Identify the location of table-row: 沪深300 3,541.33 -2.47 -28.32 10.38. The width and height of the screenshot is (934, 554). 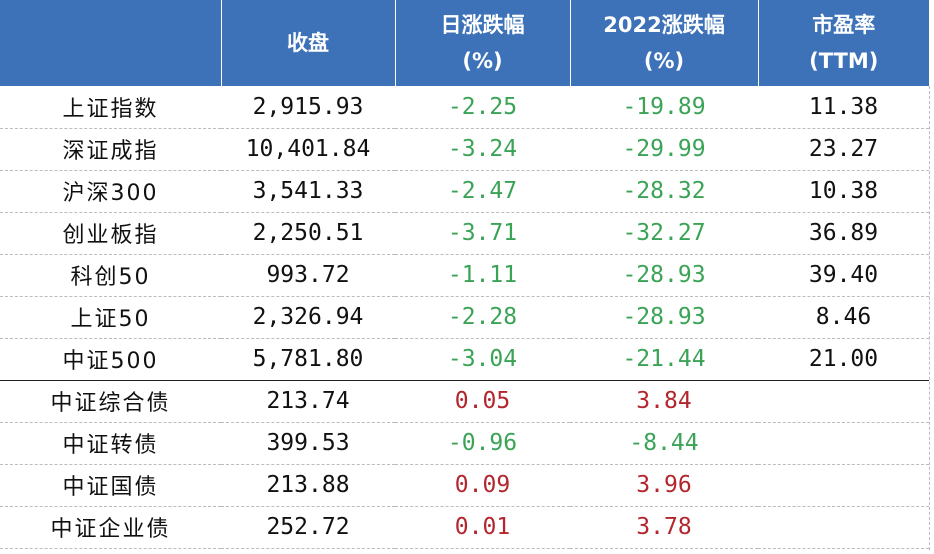
(464, 191).